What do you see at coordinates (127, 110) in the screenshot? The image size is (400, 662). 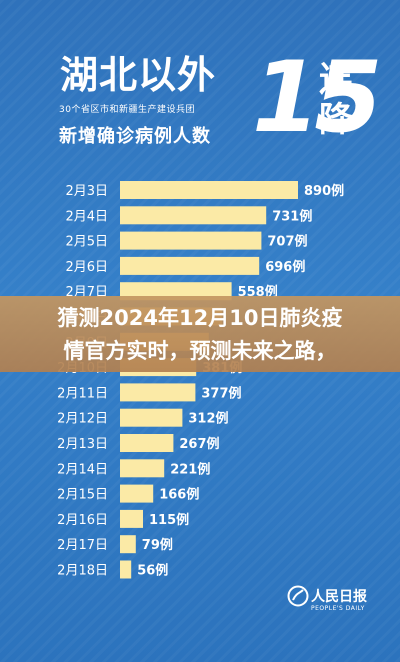 I see `subtitle-scope: 30个省区市和新疆生产建设兵团` at bounding box center [127, 110].